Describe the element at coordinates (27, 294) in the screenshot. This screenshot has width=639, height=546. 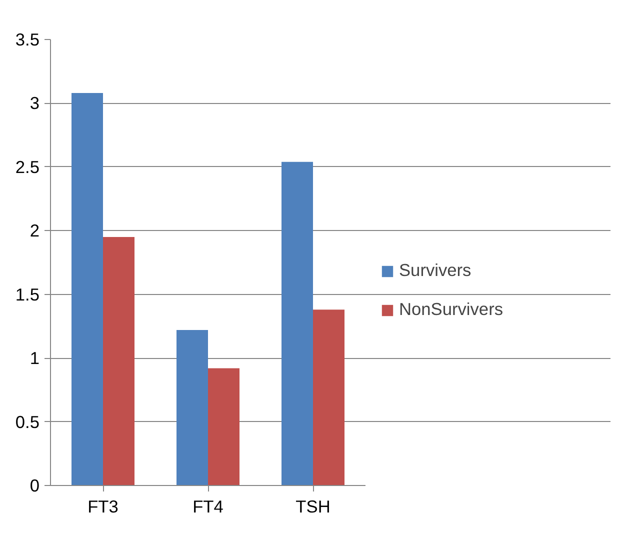
I see `y-tick-label: 1.5` at that location.